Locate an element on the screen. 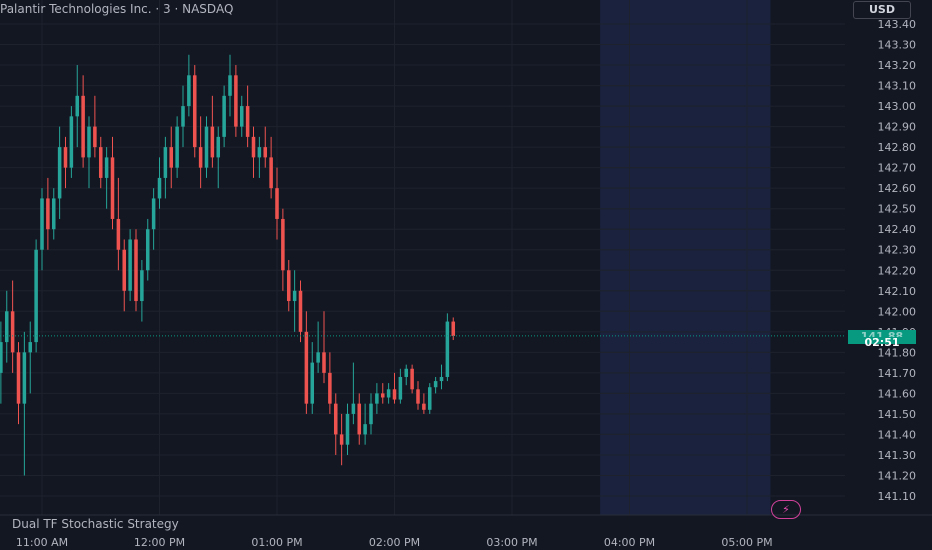  price-axis is located at coordinates (888, 257).